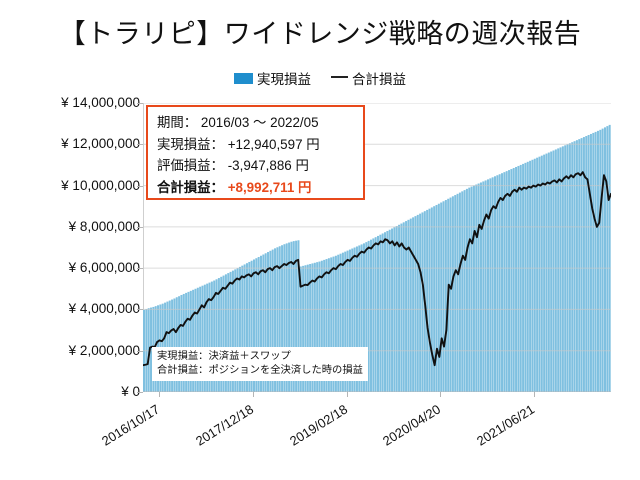  What do you see at coordinates (260, 166) in the screenshot?
I see `infobox-unrealized-row: 評価損益： -3,947,886 円` at bounding box center [260, 166].